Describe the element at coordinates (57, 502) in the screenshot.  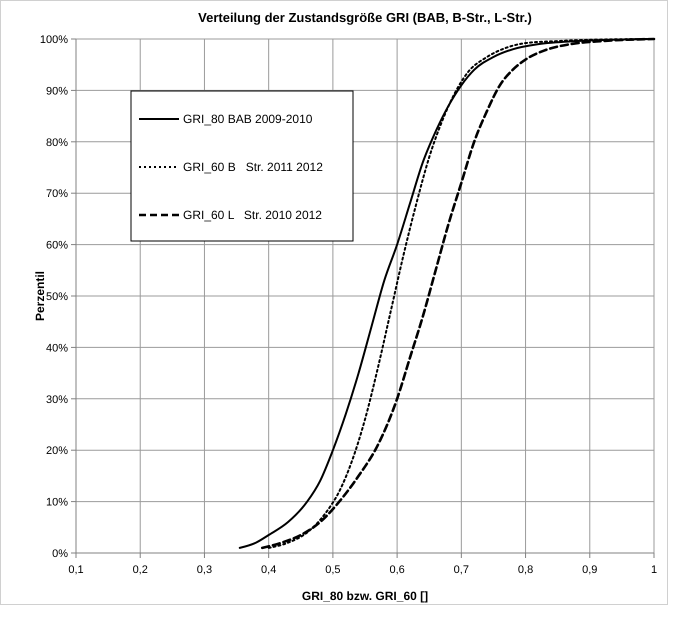
I see `y-tick-label: 10%` at that location.